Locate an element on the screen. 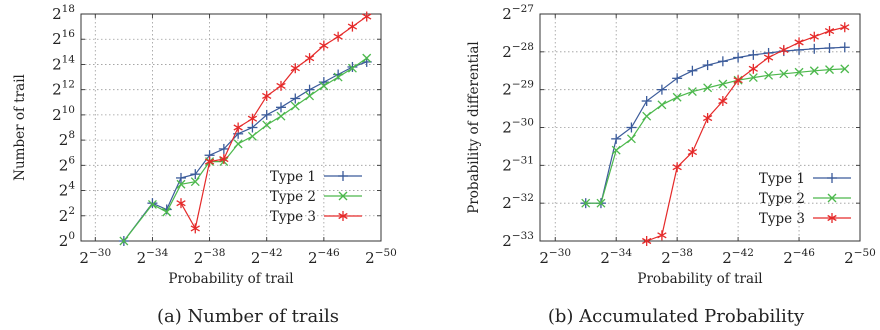 Image resolution: width=880 pixels, height=330 pixels. y-tick-label: 212 is located at coordinates (63, 89).